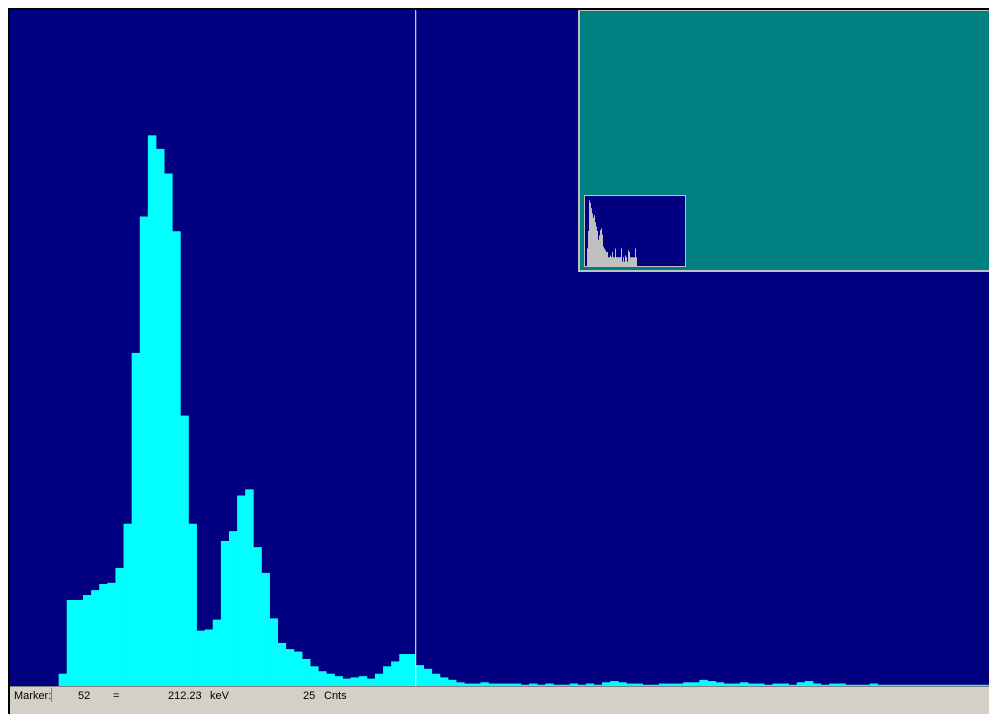 This screenshot has height=714, width=989. I want to click on status-cell-divider, so click(31, 695).